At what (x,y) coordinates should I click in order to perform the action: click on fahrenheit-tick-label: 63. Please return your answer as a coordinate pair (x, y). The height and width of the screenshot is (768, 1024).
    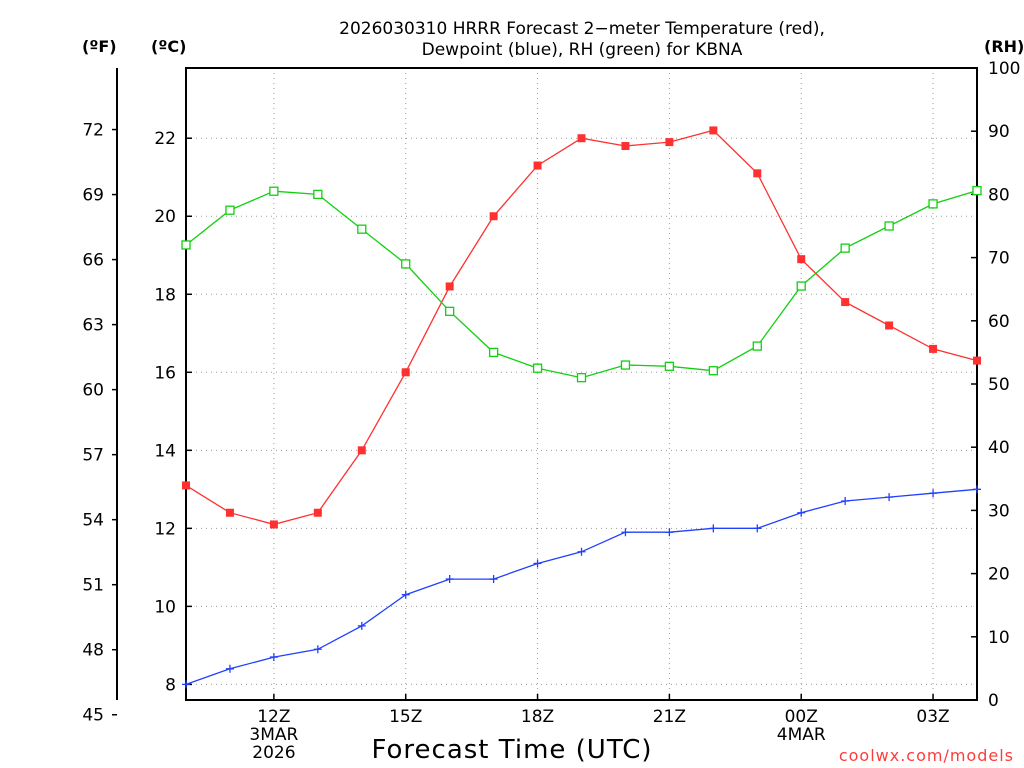
    Looking at the image, I should click on (93, 326).